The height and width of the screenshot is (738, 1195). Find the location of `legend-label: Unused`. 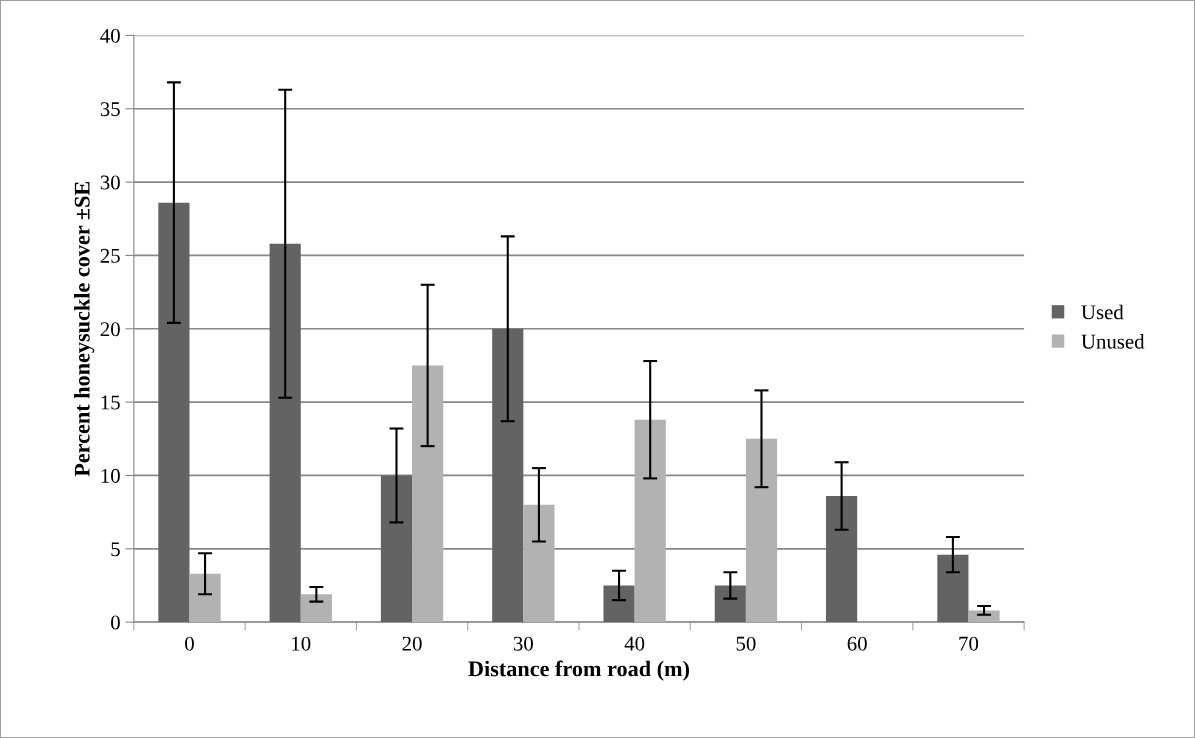

legend-label: Unused is located at coordinates (1113, 341).